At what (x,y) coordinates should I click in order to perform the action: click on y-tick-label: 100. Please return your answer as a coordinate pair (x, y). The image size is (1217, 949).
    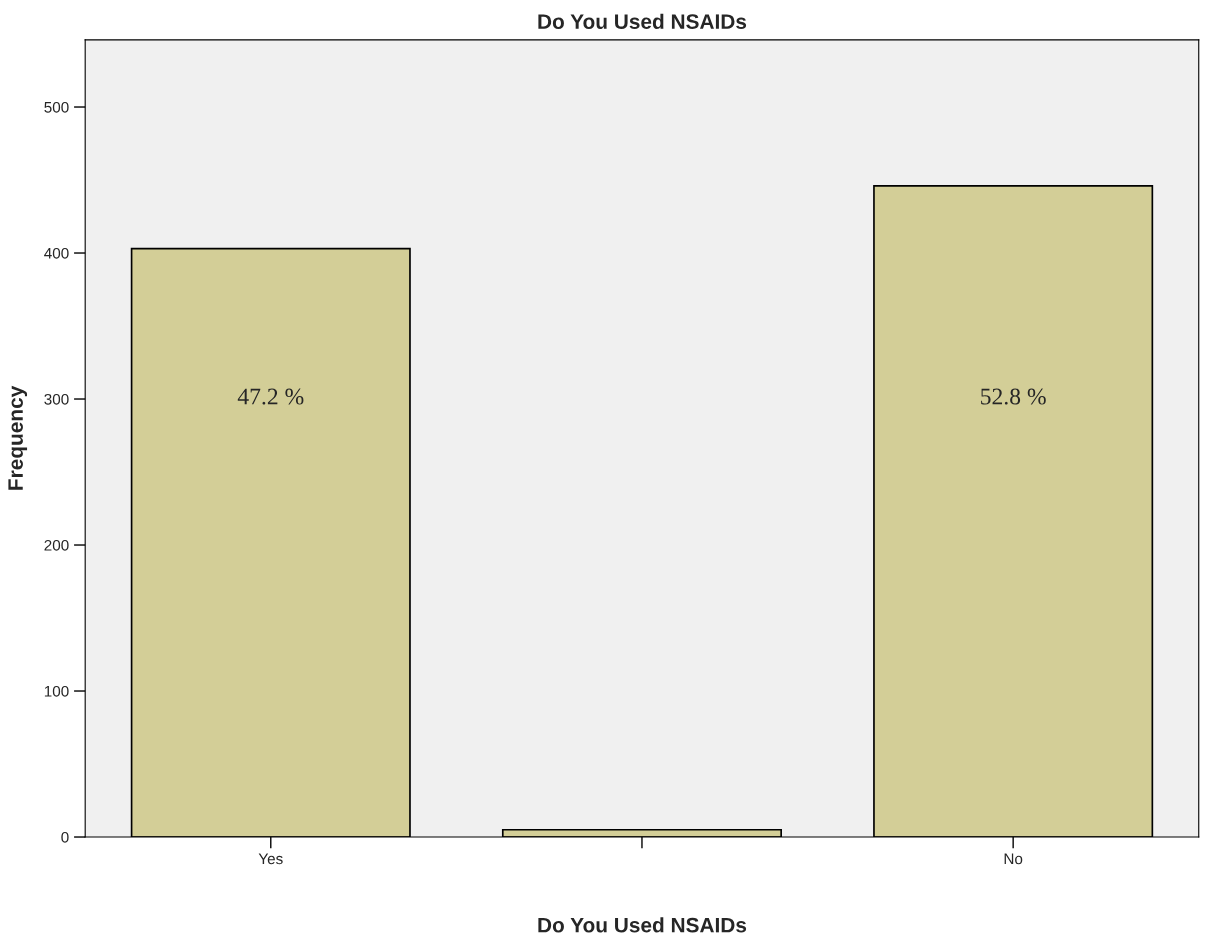
    Looking at the image, I should click on (56, 691).